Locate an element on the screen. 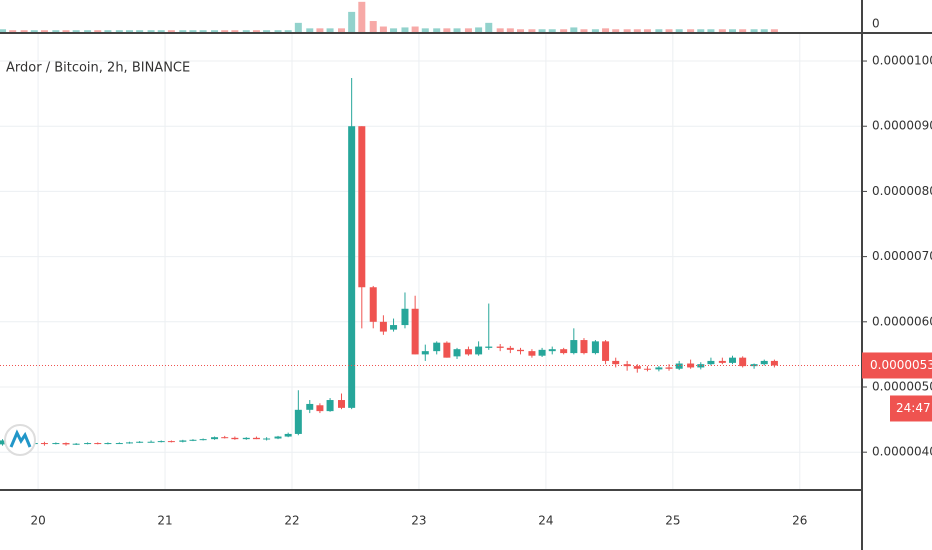 The image size is (932, 550). countdown-bg is located at coordinates (911, 408).